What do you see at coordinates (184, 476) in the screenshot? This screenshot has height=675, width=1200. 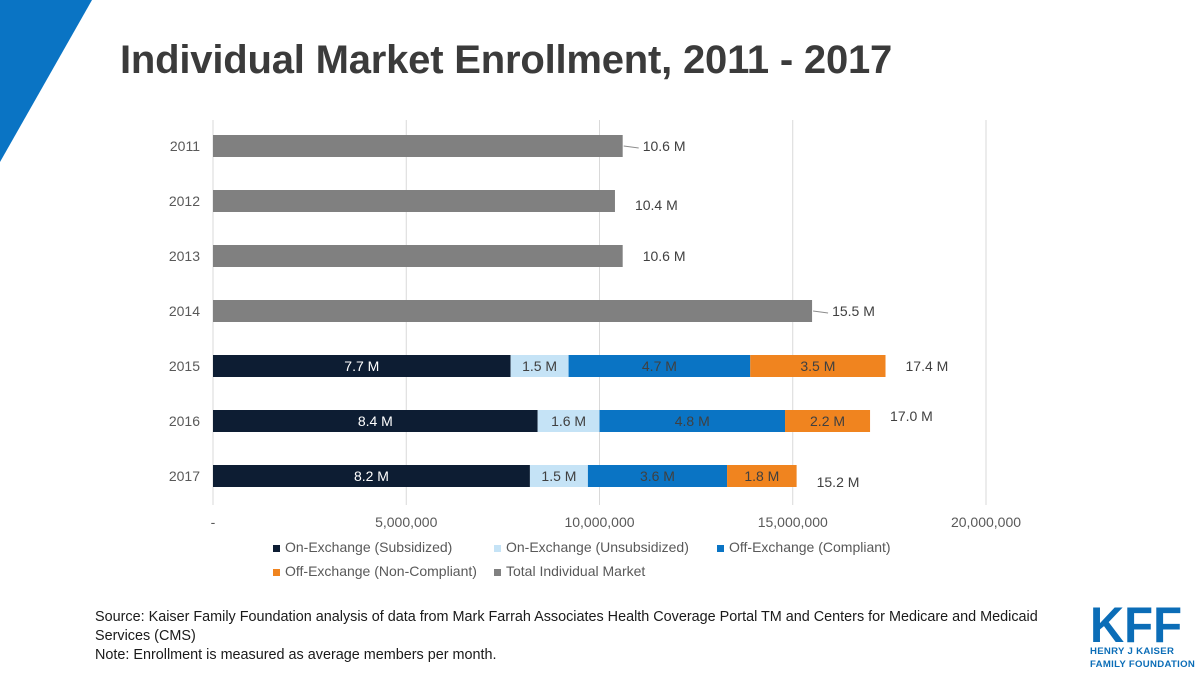 I see `category-label: 2017` at bounding box center [184, 476].